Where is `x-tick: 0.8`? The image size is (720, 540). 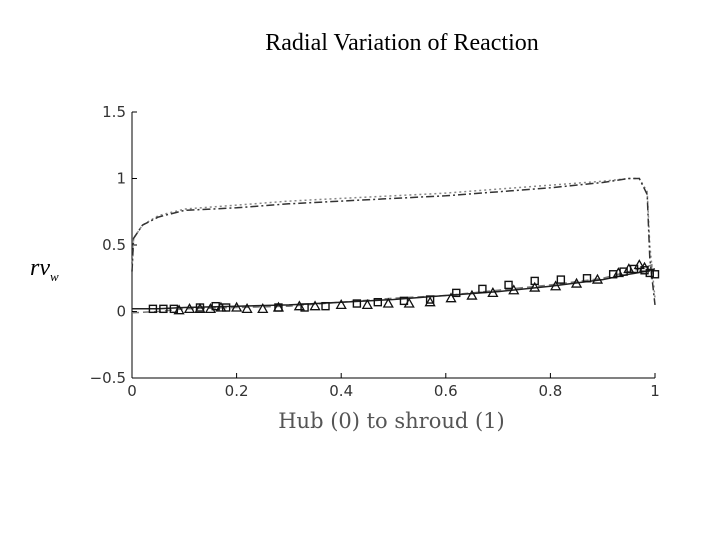
x-tick: 0.8 is located at coordinates (550, 386).